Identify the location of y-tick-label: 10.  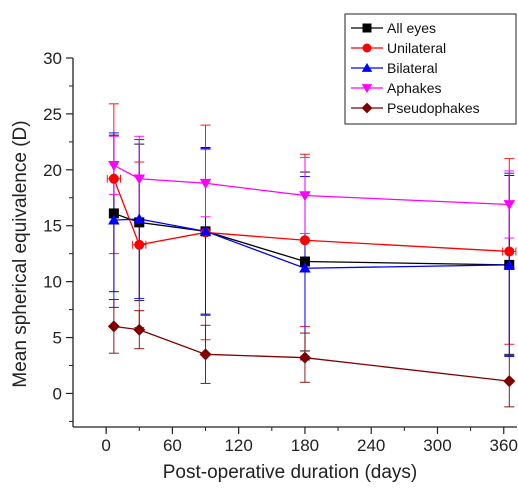
(52, 282).